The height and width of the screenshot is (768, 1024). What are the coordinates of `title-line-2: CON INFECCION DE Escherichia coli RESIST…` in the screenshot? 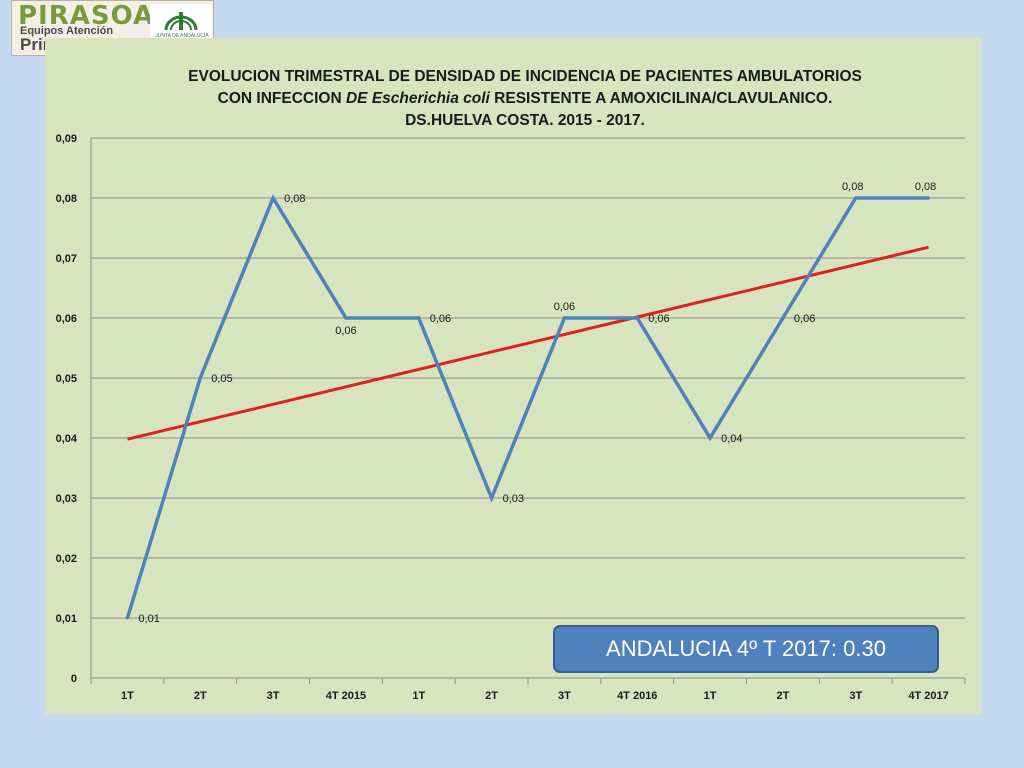 It's located at (525, 99).